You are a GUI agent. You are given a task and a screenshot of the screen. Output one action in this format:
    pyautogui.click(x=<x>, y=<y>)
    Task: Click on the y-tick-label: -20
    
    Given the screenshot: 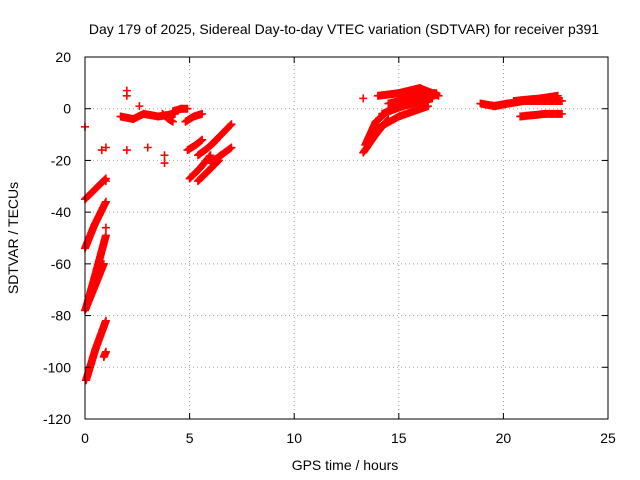 What is the action you would take?
    pyautogui.click(x=61, y=160)
    